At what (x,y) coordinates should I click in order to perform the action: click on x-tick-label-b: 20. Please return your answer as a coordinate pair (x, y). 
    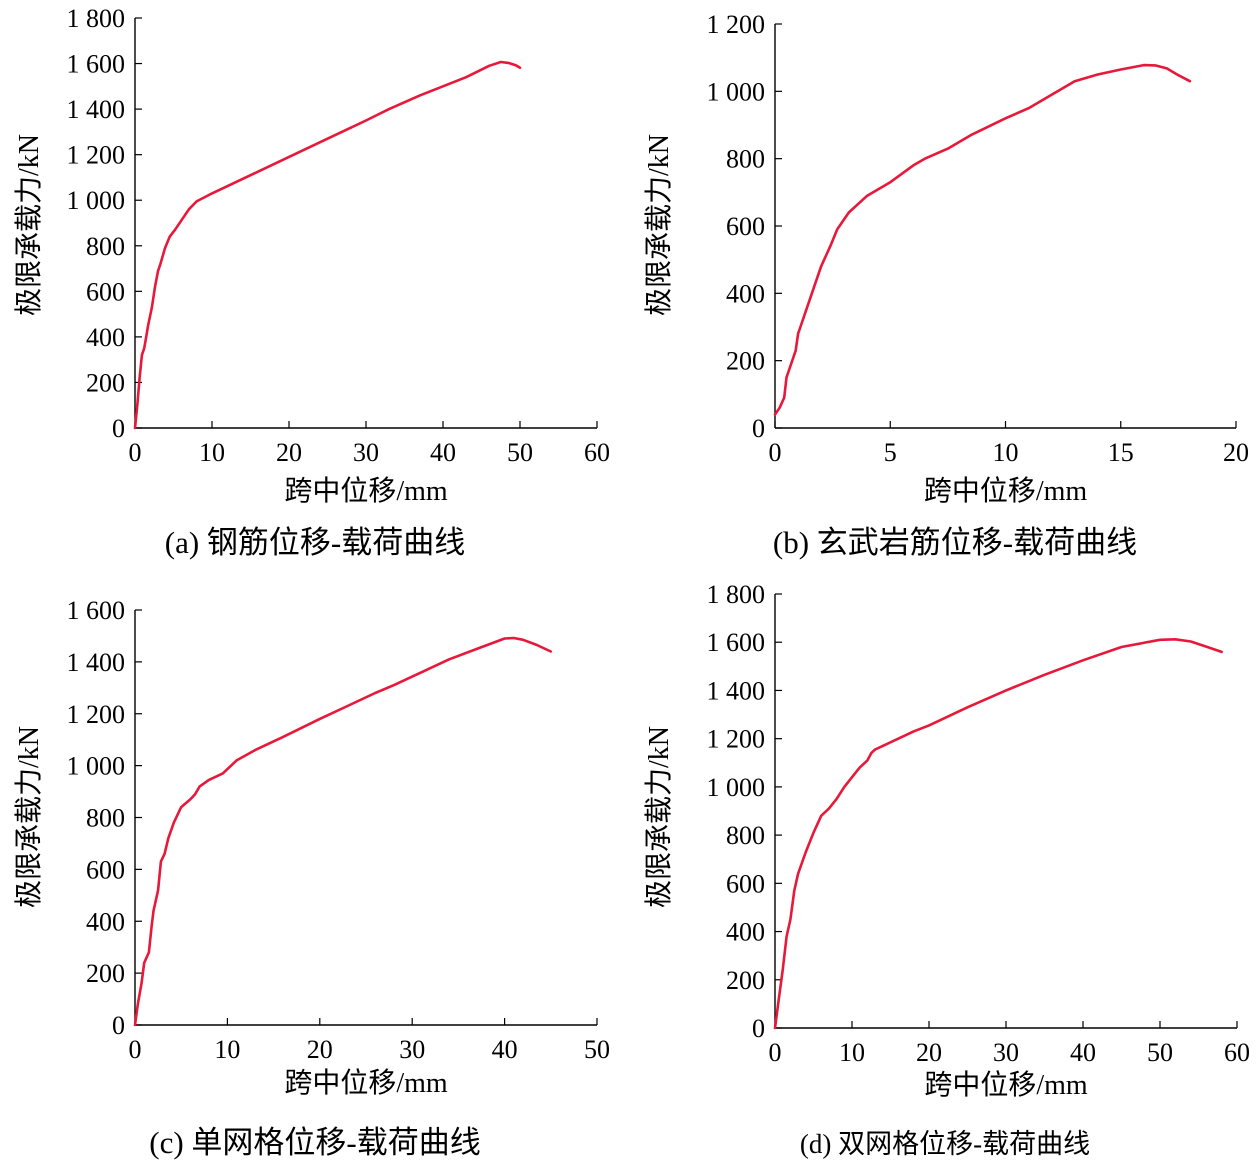
    Looking at the image, I should click on (1236, 452).